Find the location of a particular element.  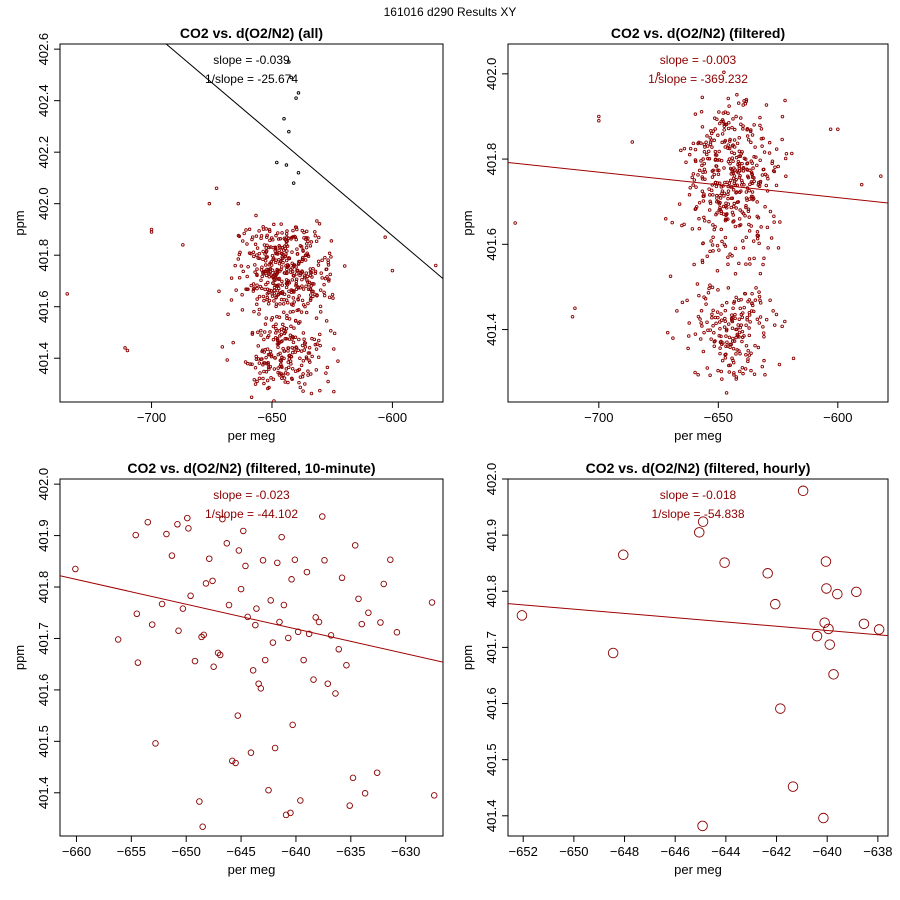

y-tick-label: 402.0 is located at coordinates (491, 74).